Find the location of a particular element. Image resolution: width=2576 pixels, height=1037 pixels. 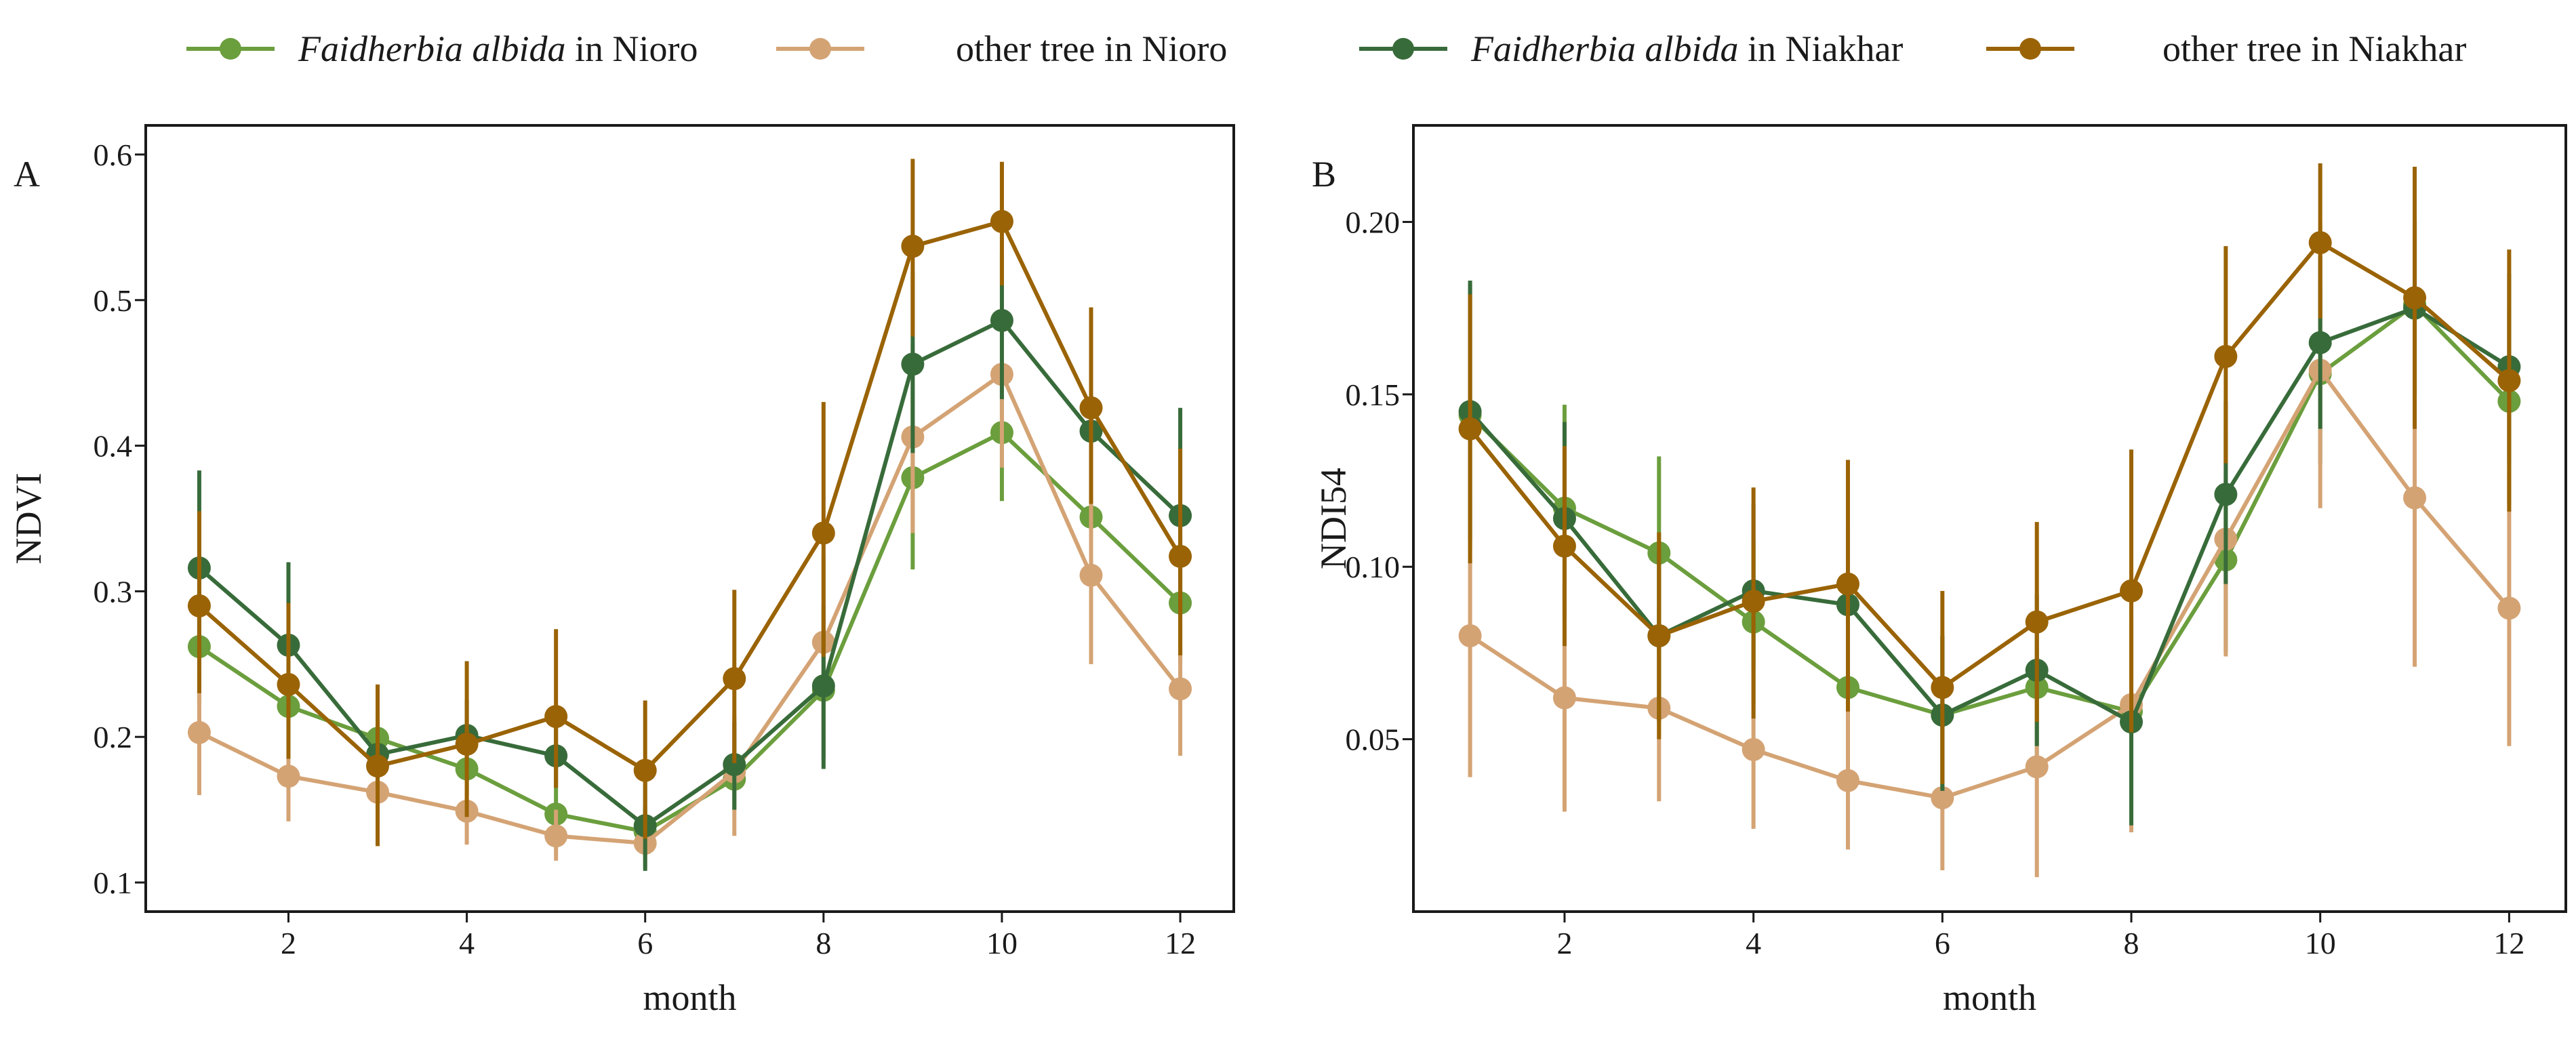

legend-label-fa_niakhar: Faidherbia albida in Niakhar is located at coordinates (1686, 49).